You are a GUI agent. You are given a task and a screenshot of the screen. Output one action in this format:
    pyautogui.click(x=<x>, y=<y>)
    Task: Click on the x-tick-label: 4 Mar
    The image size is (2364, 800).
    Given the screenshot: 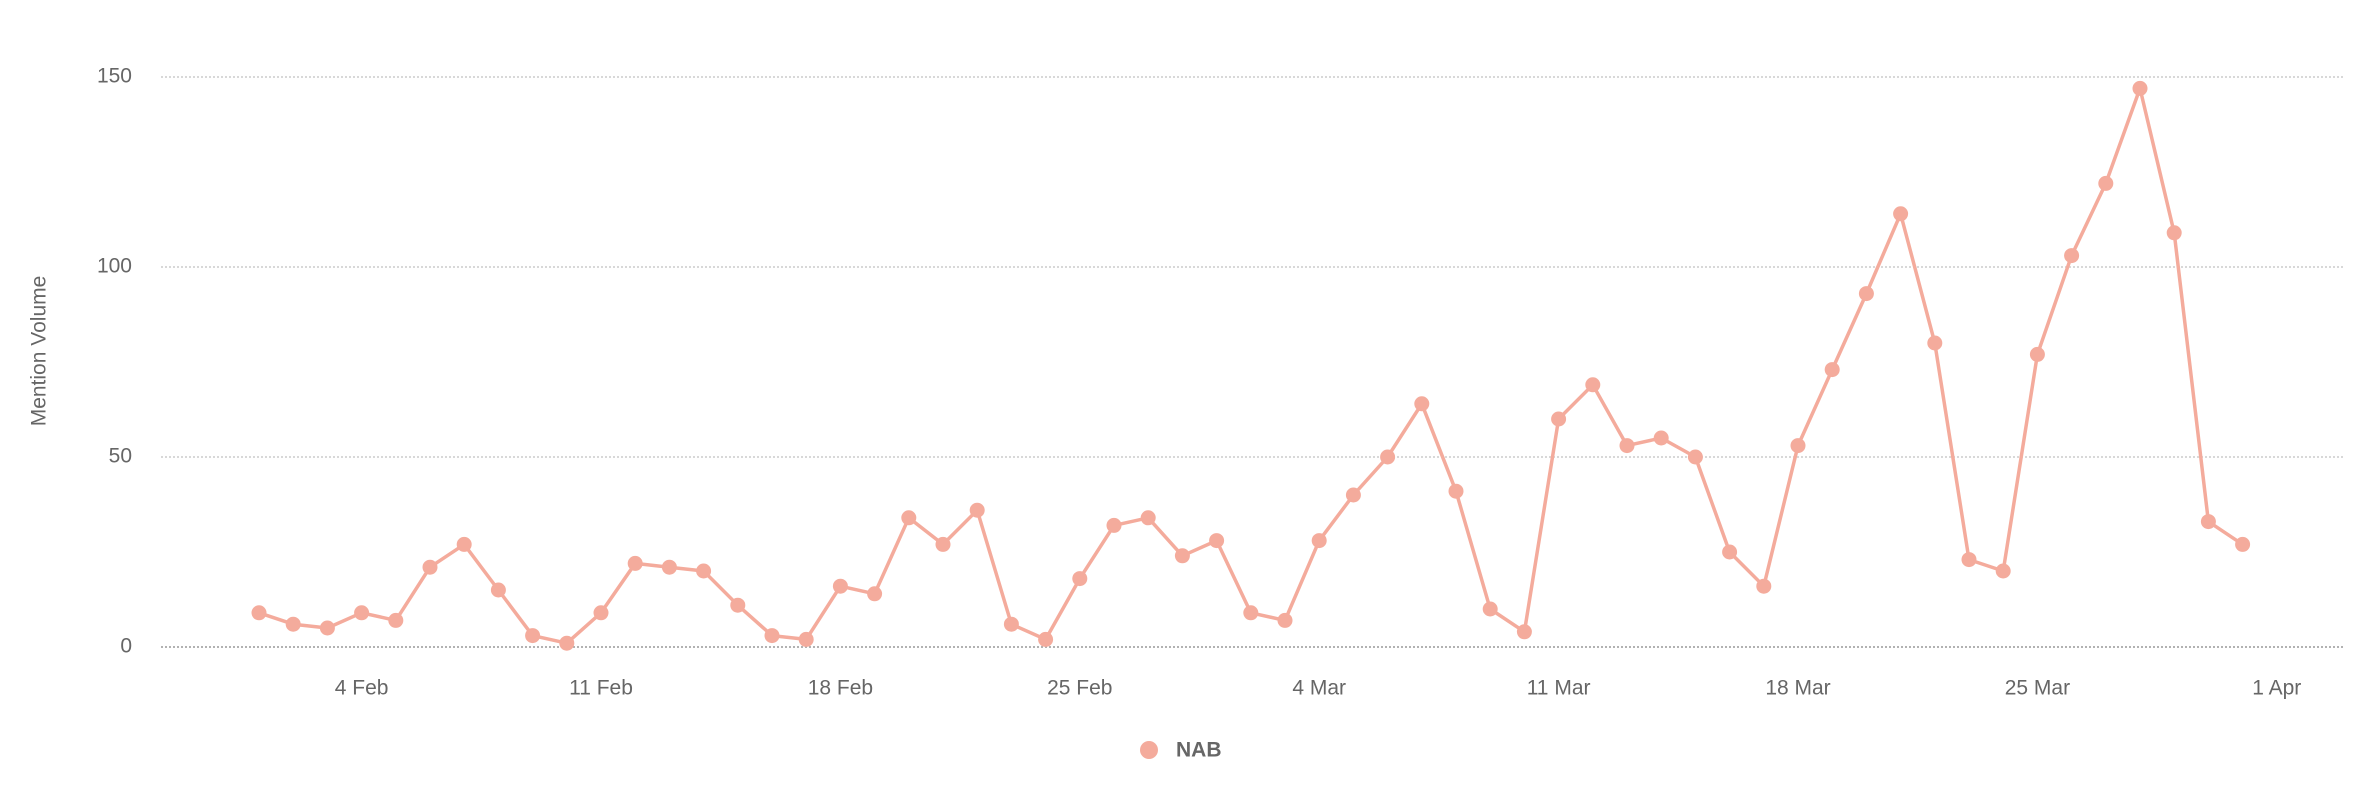 What is the action you would take?
    pyautogui.click(x=1319, y=688)
    